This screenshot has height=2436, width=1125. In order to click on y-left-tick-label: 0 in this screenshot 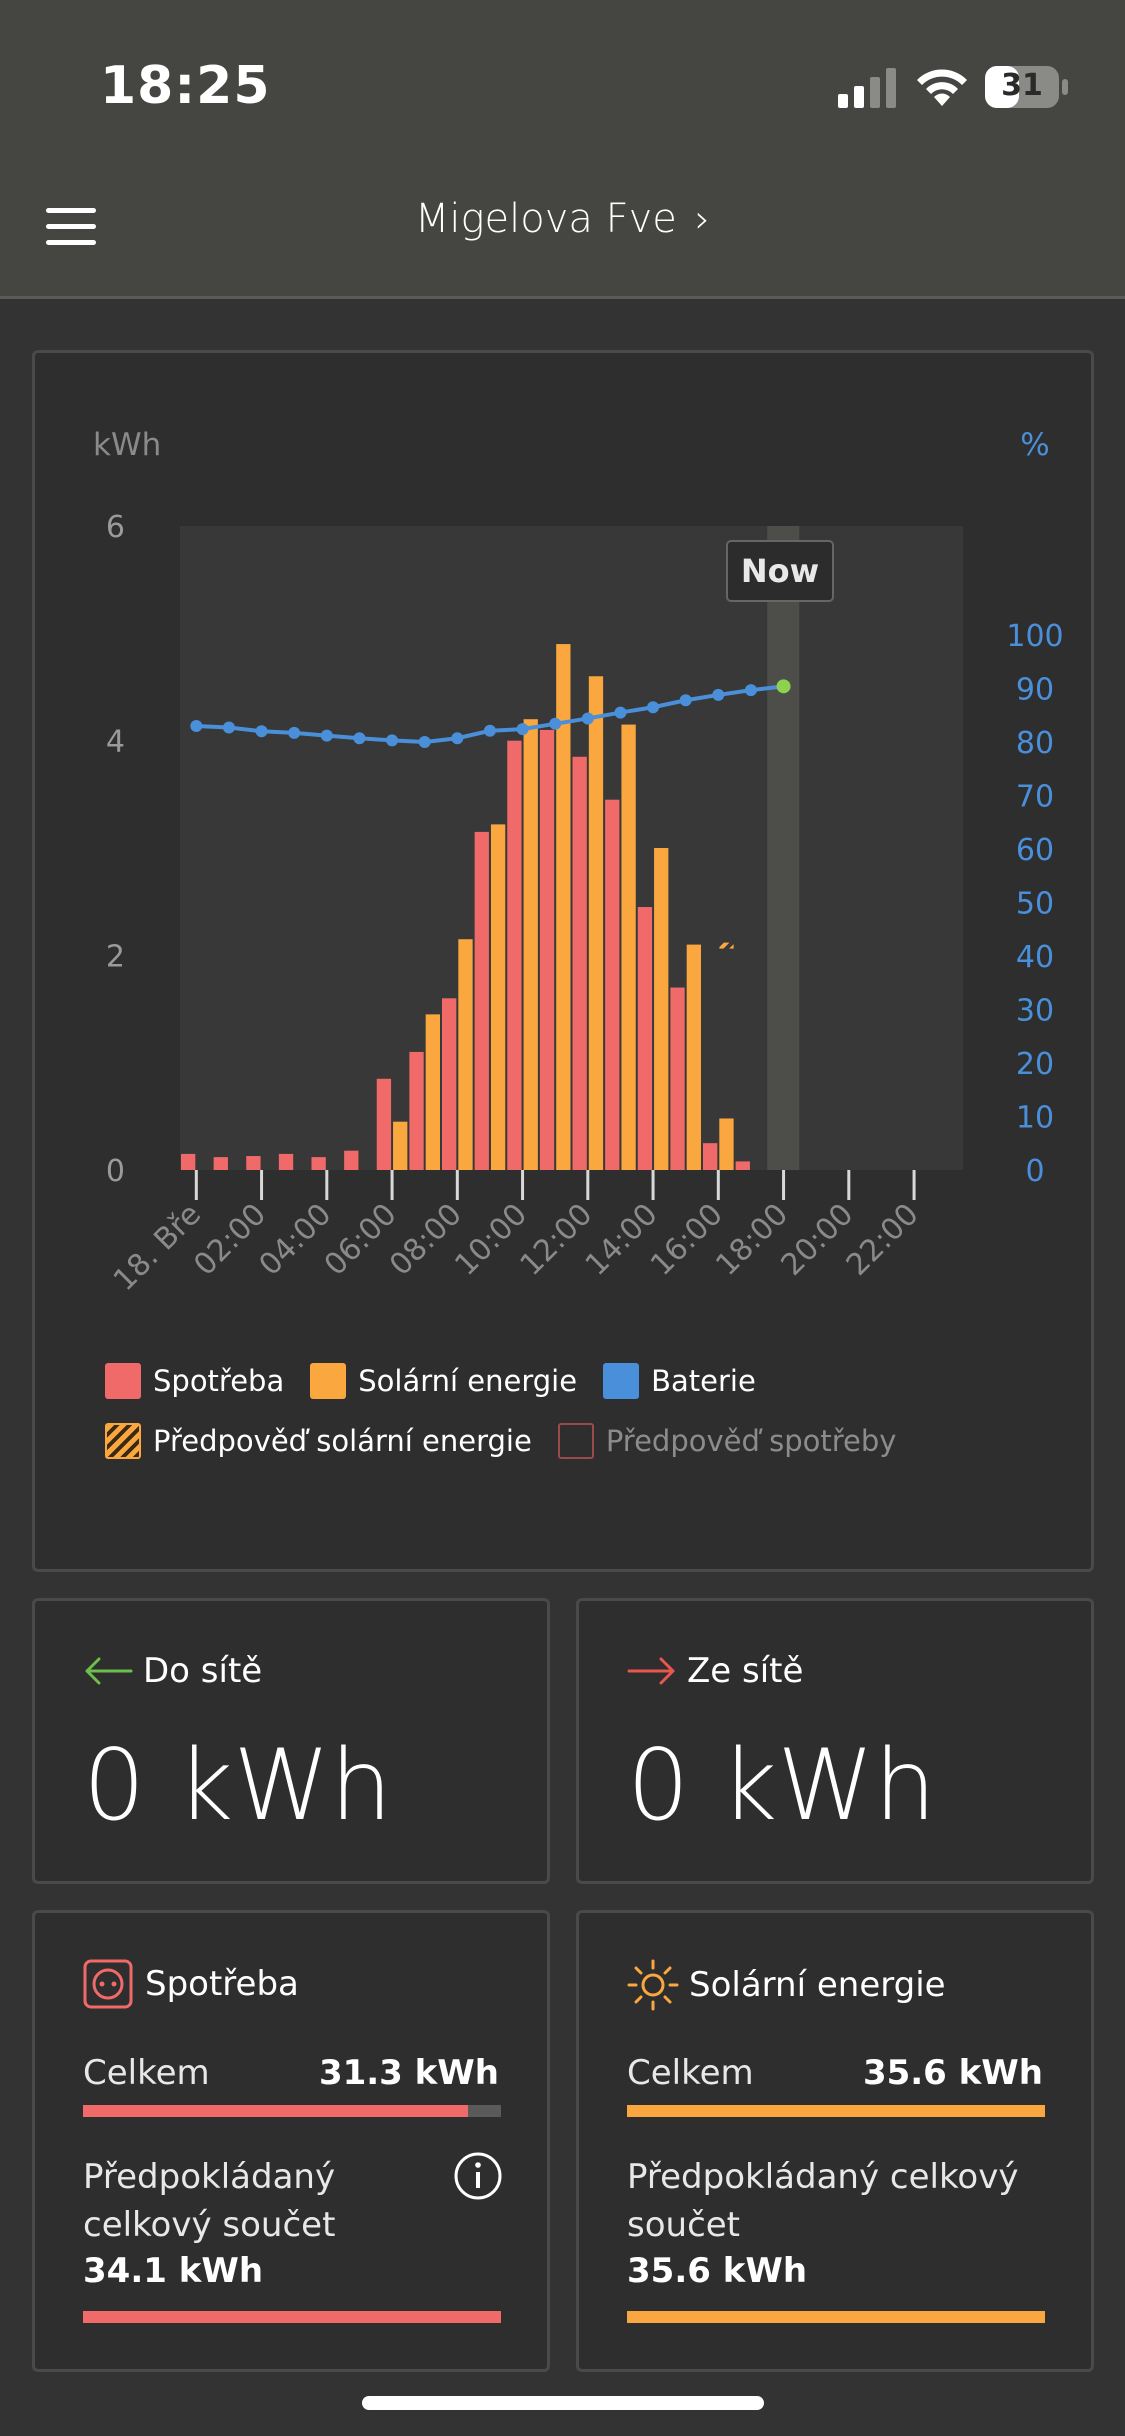, I will do `click(115, 1171)`.